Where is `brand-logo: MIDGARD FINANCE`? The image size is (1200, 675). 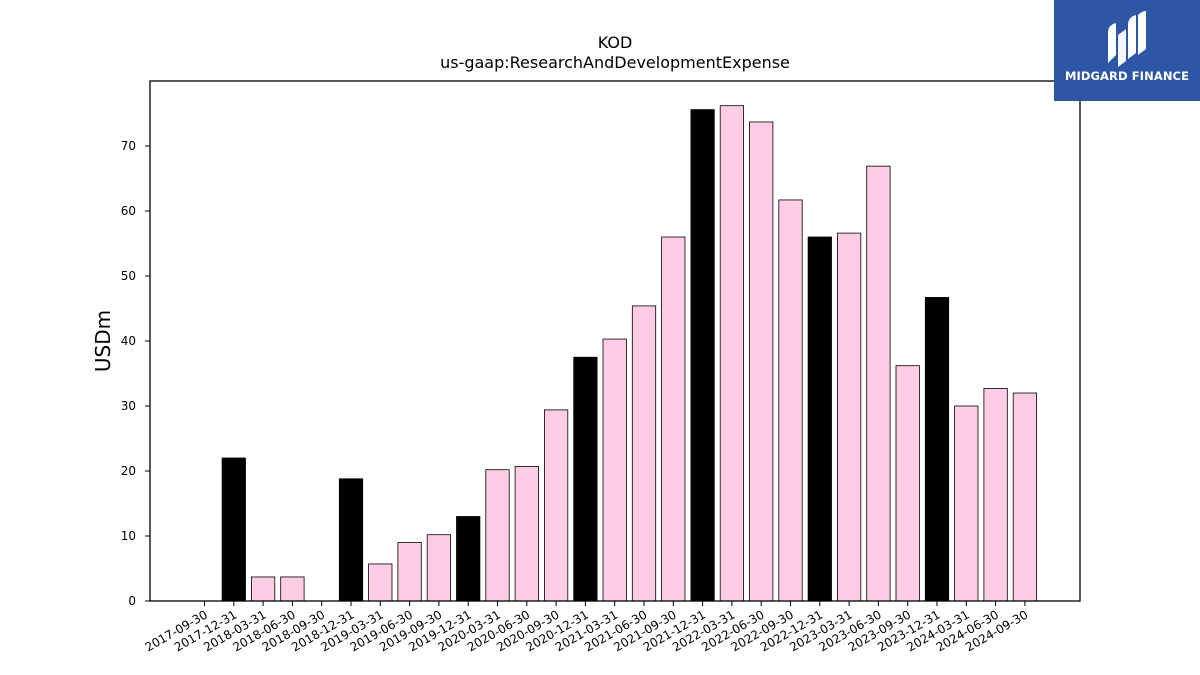
brand-logo: MIDGARD FINANCE is located at coordinates (1127, 50).